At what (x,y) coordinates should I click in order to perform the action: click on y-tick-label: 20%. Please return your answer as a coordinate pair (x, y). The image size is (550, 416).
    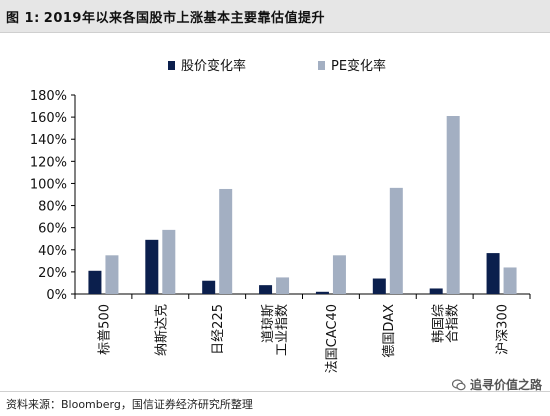
    Looking at the image, I should click on (52, 273).